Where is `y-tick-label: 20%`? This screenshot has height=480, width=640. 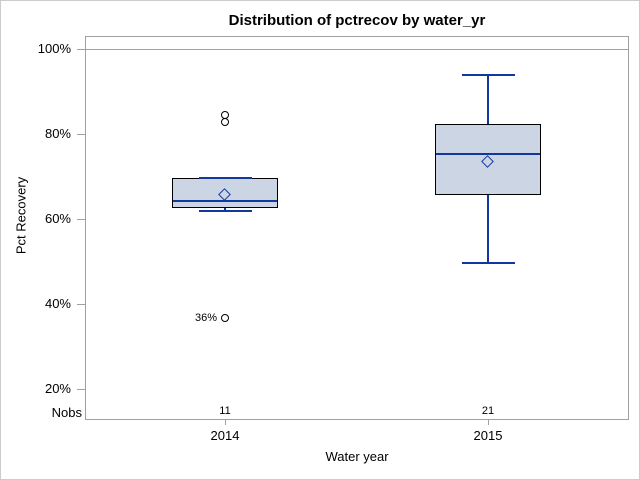
y-tick-label: 20% is located at coordinates (57, 388).